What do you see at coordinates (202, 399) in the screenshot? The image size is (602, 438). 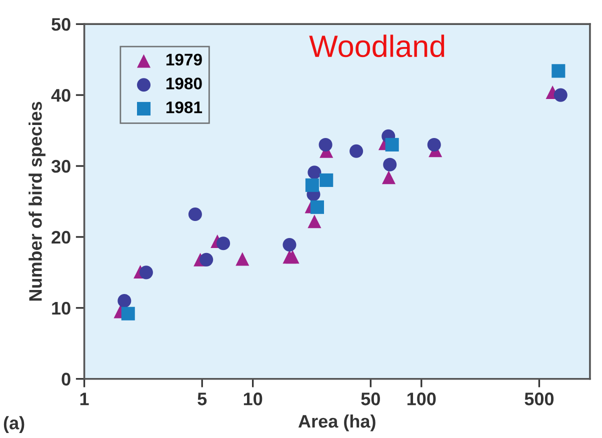 I see `x-tick-label: 5` at bounding box center [202, 399].